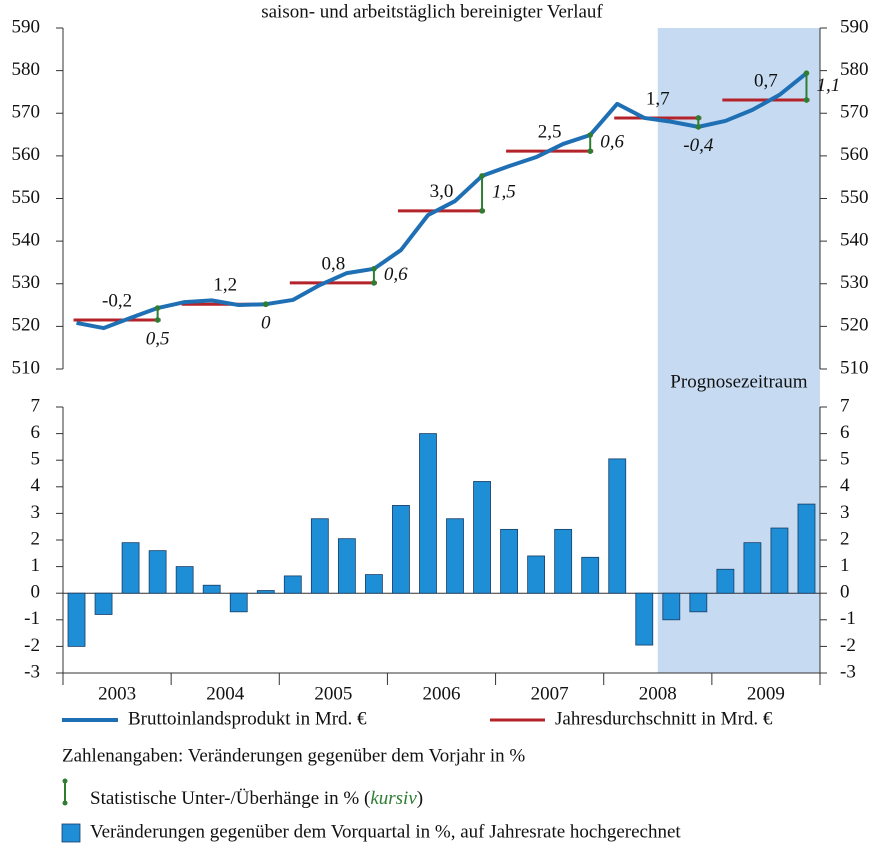 The image size is (884, 845). Describe the element at coordinates (36, 459) in the screenshot. I see `y-tick-label: 5` at that location.